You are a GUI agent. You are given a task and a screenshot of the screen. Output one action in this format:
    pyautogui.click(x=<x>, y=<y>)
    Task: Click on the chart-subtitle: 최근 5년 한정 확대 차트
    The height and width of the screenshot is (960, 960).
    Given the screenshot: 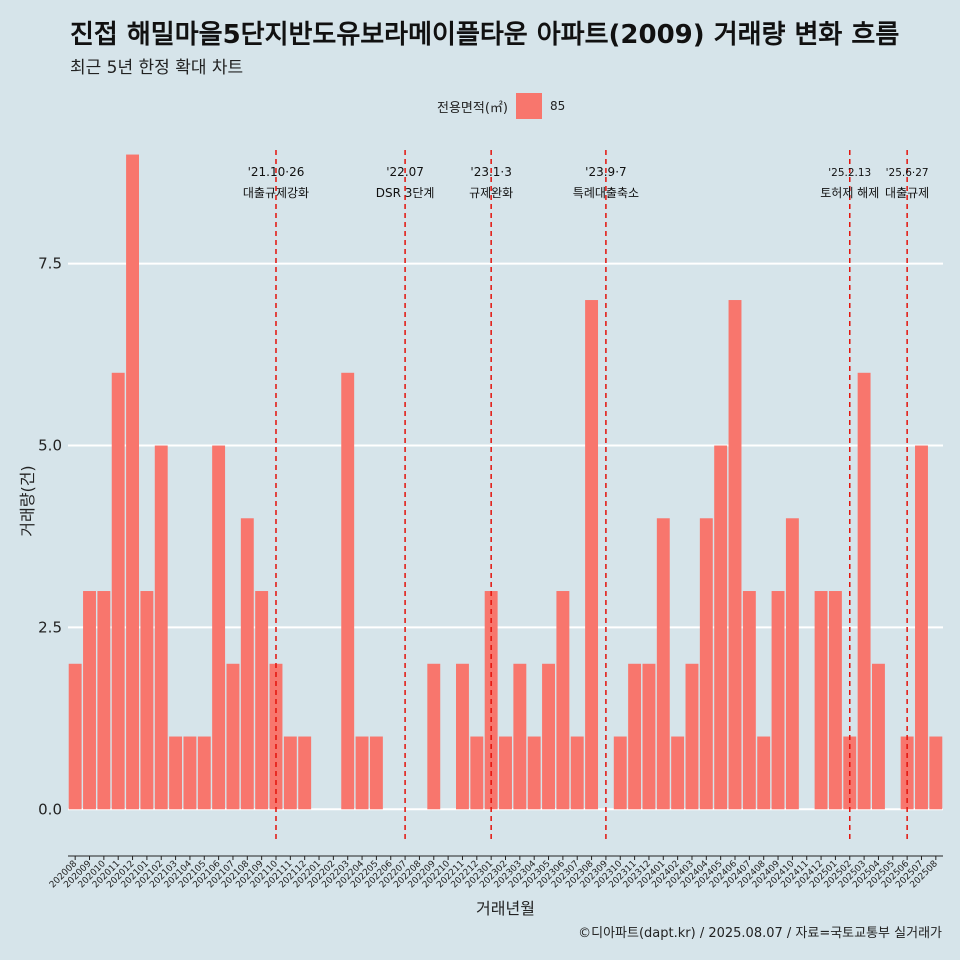 What is the action you would take?
    pyautogui.click(x=157, y=68)
    